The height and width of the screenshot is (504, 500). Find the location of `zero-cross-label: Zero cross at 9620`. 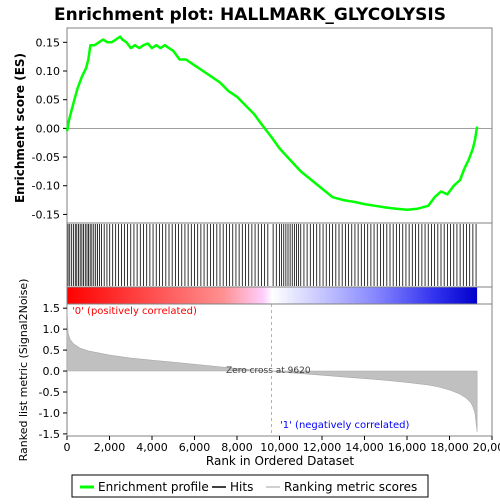

zero-cross-label: Zero cross at 9620 is located at coordinates (268, 371).